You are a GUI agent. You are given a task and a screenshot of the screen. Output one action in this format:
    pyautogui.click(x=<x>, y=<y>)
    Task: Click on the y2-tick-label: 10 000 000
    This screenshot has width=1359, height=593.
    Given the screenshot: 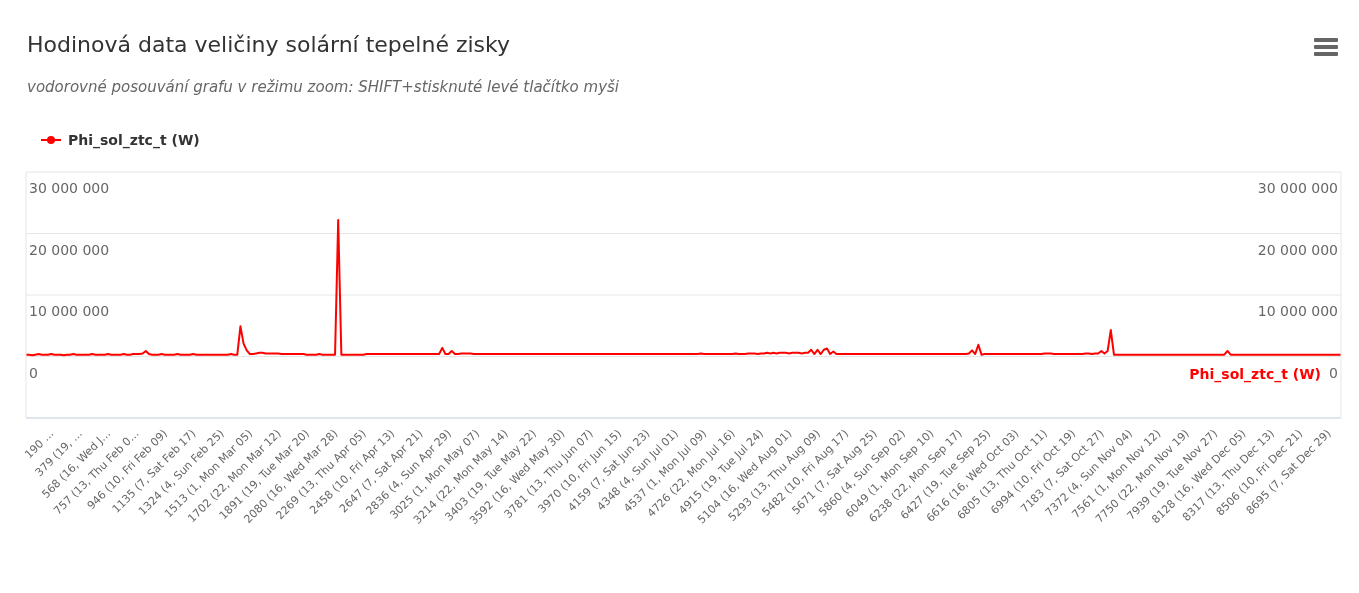 What is the action you would take?
    pyautogui.click(x=1297, y=311)
    